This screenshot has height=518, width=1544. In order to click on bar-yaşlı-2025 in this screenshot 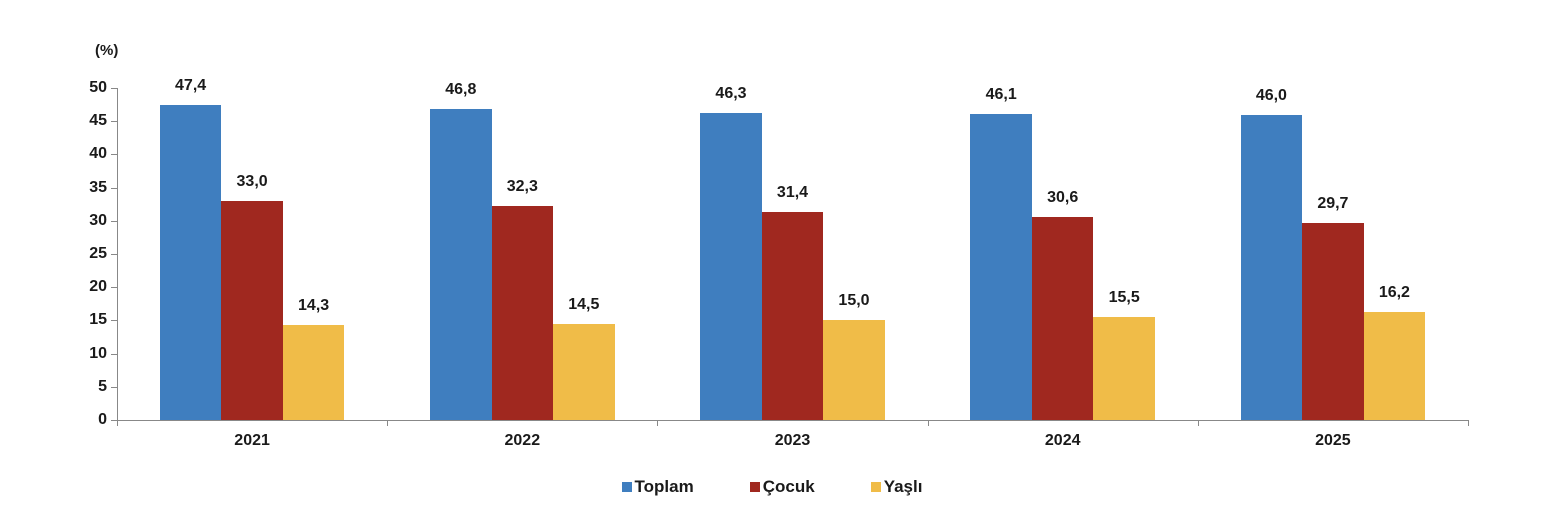, I will do `click(1394, 366)`.